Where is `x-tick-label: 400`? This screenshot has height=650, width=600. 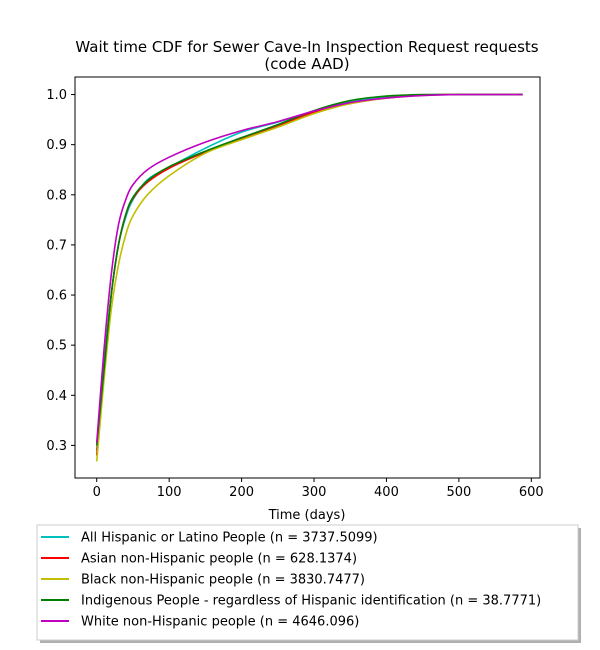 x-tick-label: 400 is located at coordinates (386, 492).